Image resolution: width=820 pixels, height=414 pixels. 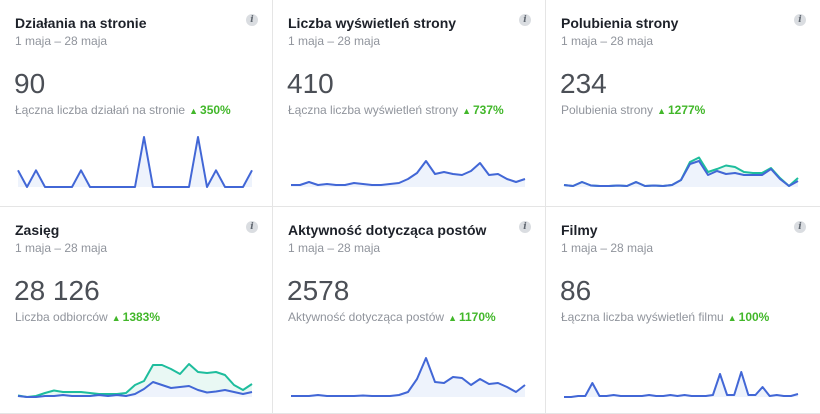 I want to click on metric-value: 28 126, so click(x=57, y=290).